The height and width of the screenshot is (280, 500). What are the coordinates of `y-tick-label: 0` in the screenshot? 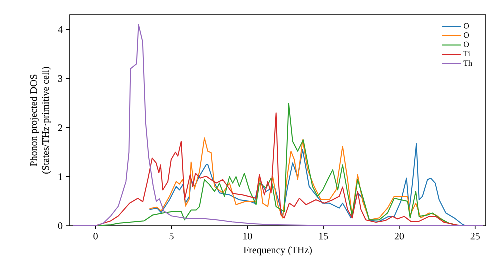 It's located at (60, 226).